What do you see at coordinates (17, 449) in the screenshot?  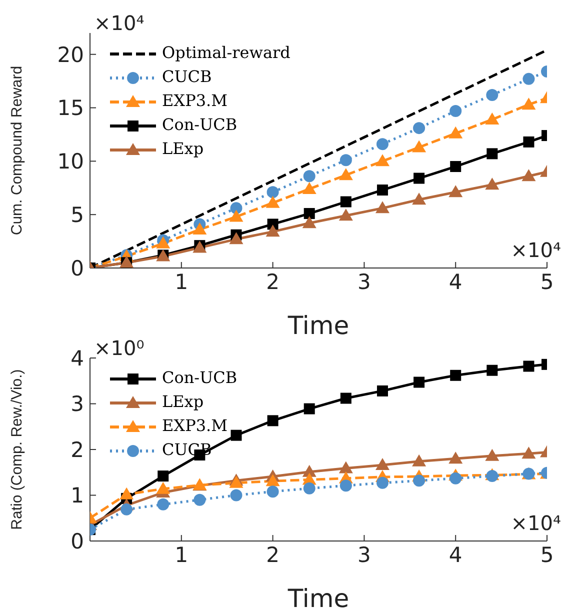 I see `y-axis-title: Ratio (Comp. Rew./Vio.)` at bounding box center [17, 449].